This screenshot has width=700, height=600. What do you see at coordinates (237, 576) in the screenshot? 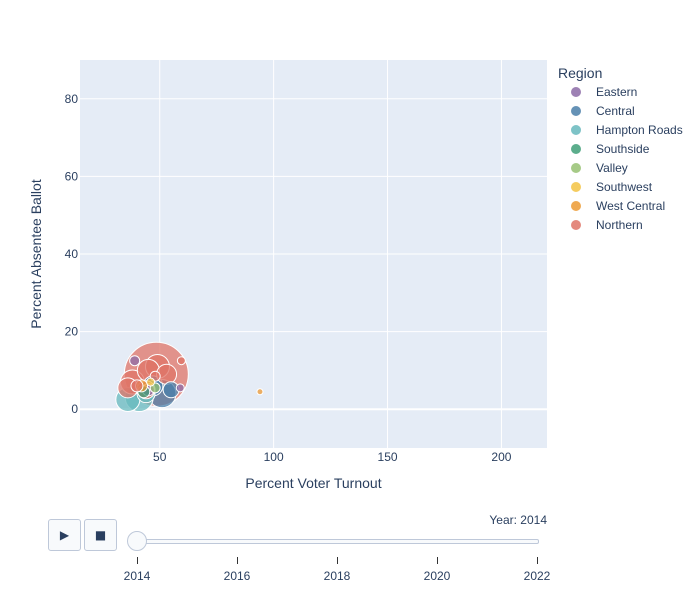
I see `slider-tick-label: 2016` at bounding box center [237, 576].